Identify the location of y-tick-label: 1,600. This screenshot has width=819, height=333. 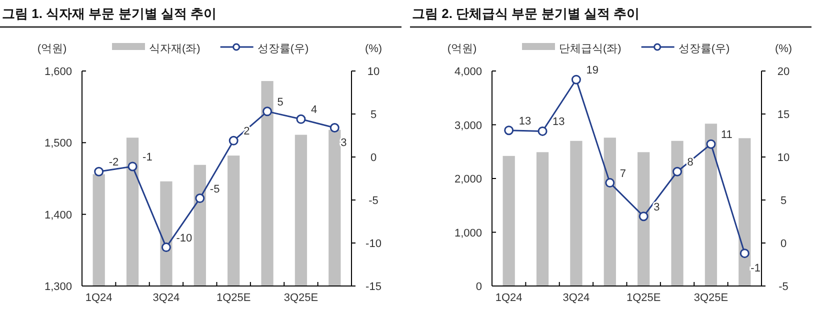
(58, 72).